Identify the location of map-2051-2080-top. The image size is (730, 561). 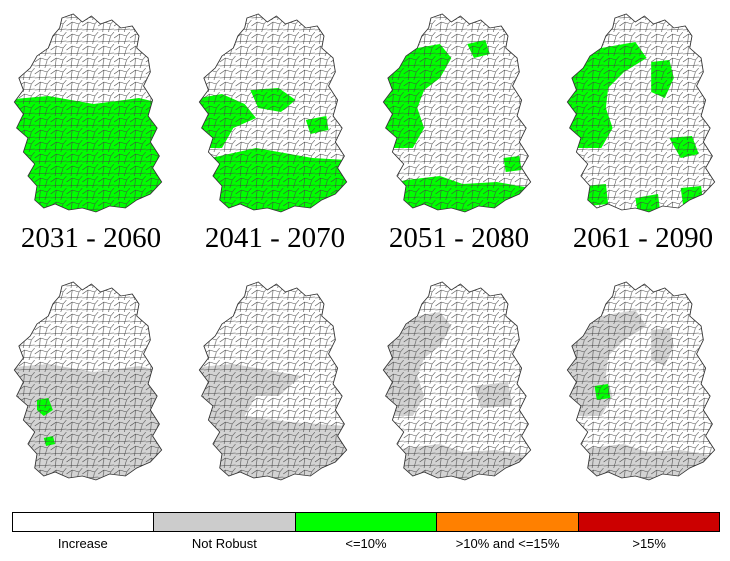
(457, 113).